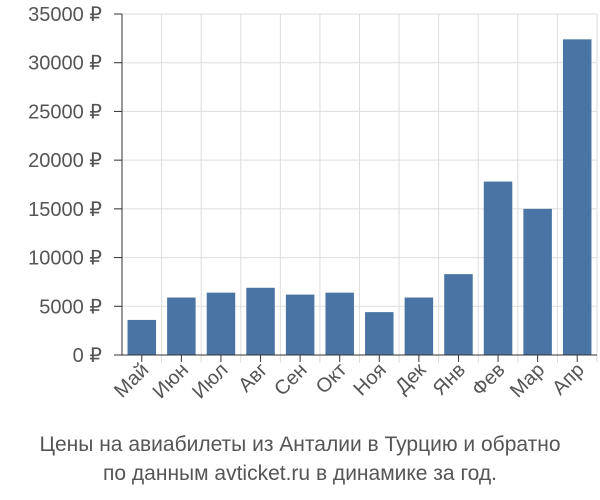 The height and width of the screenshot is (500, 600). What do you see at coordinates (65, 112) in the screenshot?
I see `y-tick-label: 25000 ₽` at bounding box center [65, 112].